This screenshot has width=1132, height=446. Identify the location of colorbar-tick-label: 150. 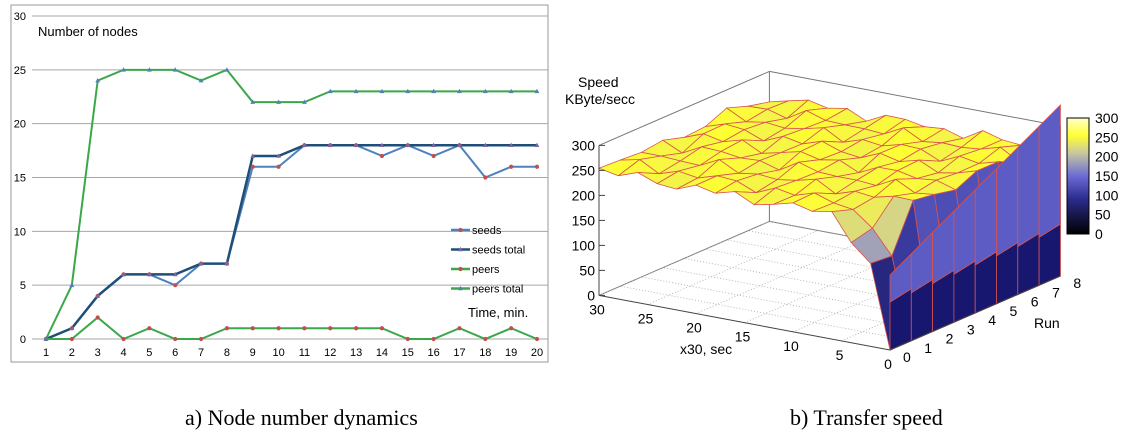
(1107, 176).